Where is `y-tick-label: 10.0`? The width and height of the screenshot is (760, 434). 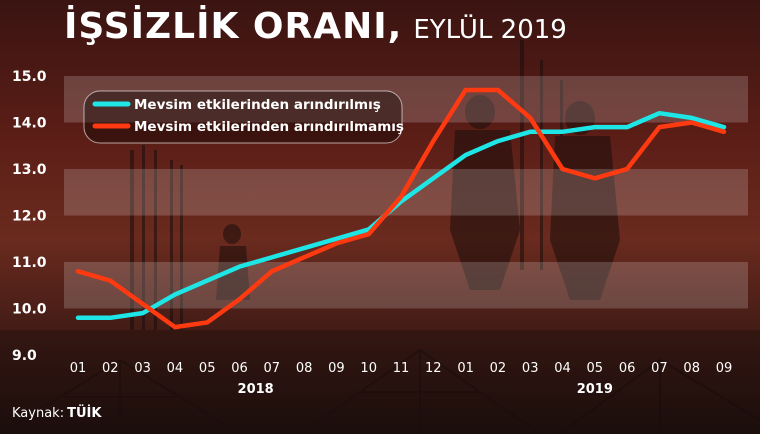 y-tick-label: 10.0 is located at coordinates (29, 310).